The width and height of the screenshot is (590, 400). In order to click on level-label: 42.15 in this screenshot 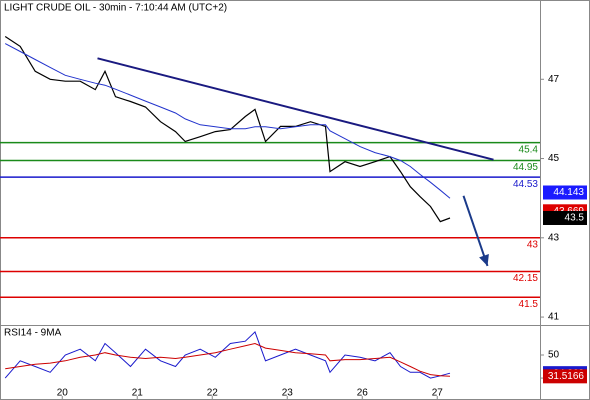, I will do `click(525, 278)`.